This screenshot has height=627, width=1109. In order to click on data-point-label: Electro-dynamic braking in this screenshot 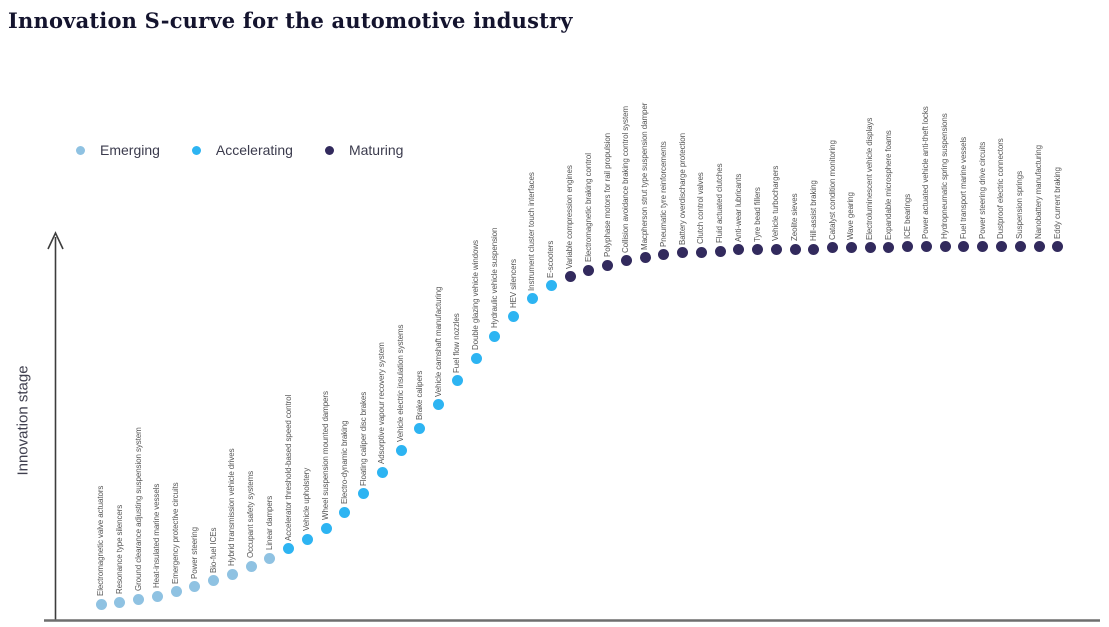, I will do `click(344, 462)`.